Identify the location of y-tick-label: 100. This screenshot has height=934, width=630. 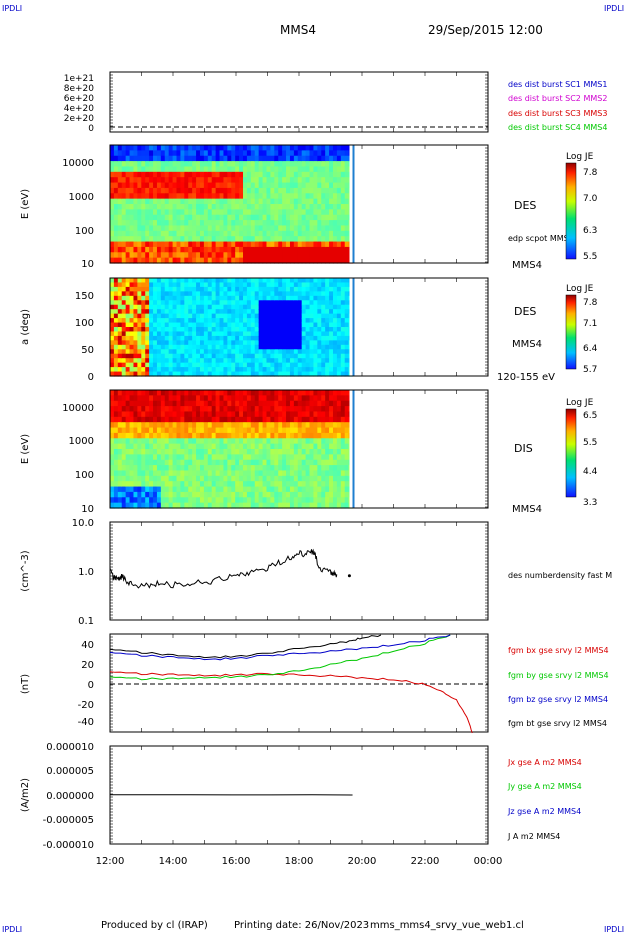
(84, 475).